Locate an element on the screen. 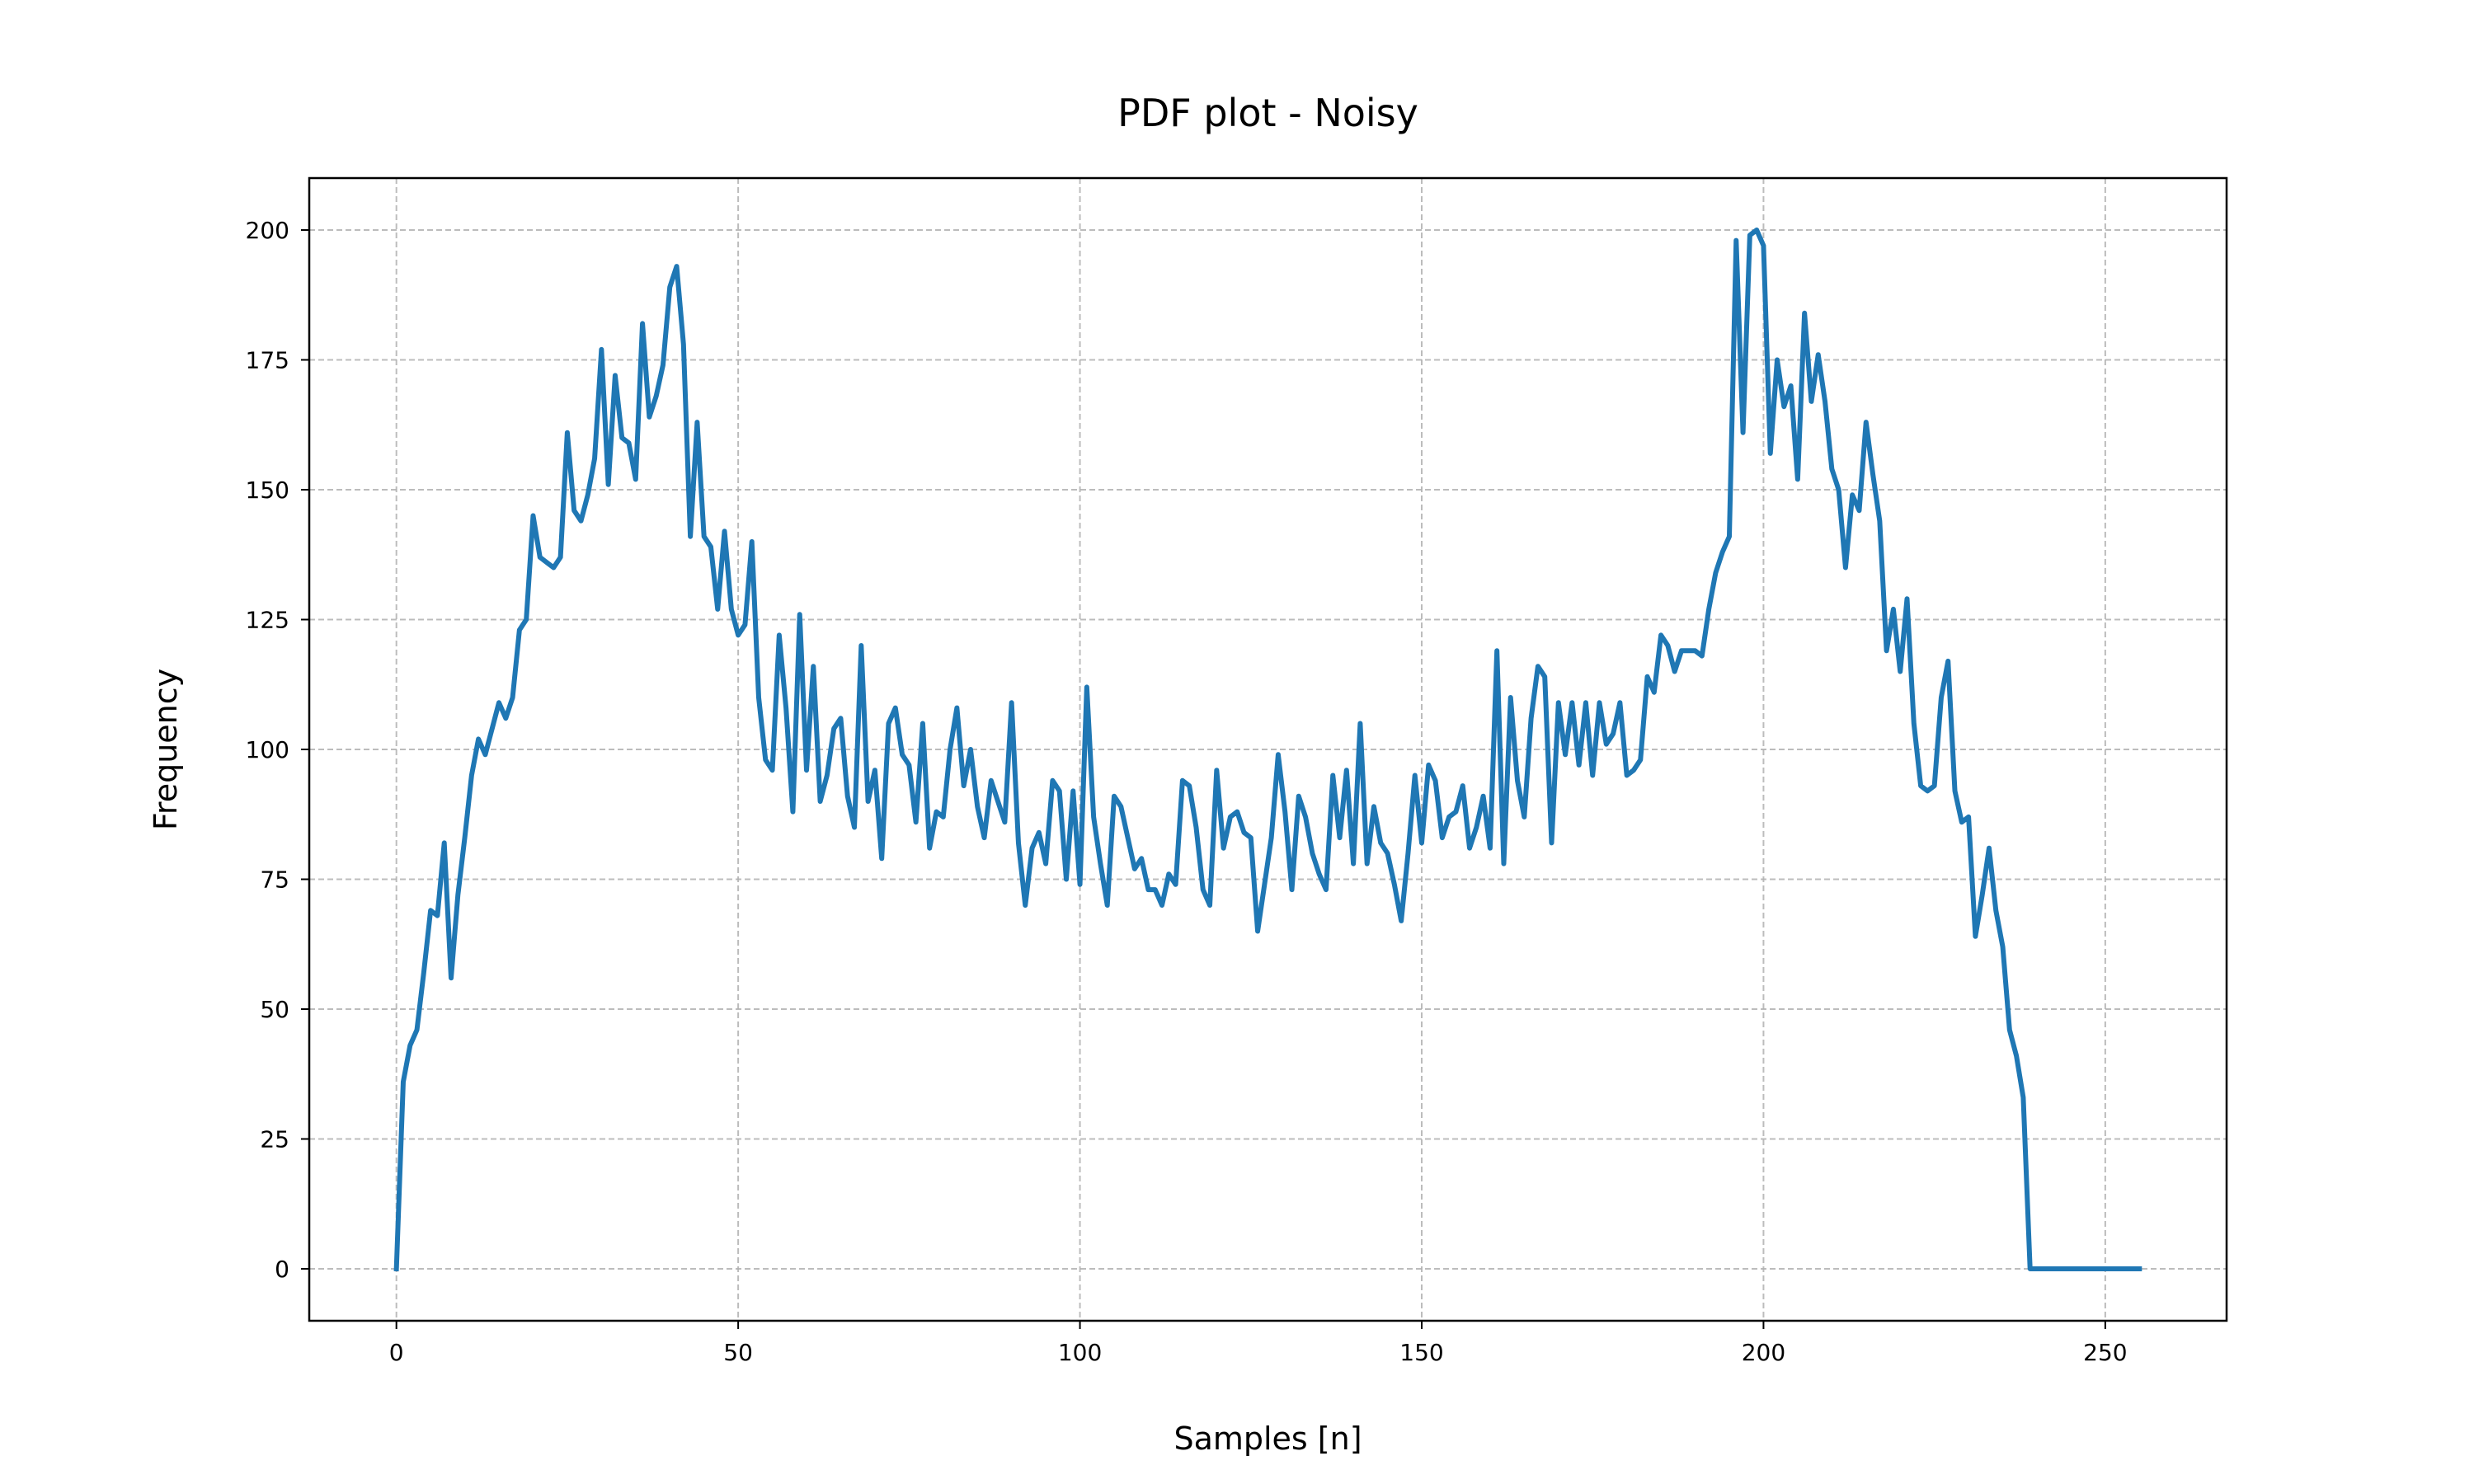 Image resolution: width=2474 pixels, height=1484 pixels. y-tick-label: 100 is located at coordinates (267, 749).